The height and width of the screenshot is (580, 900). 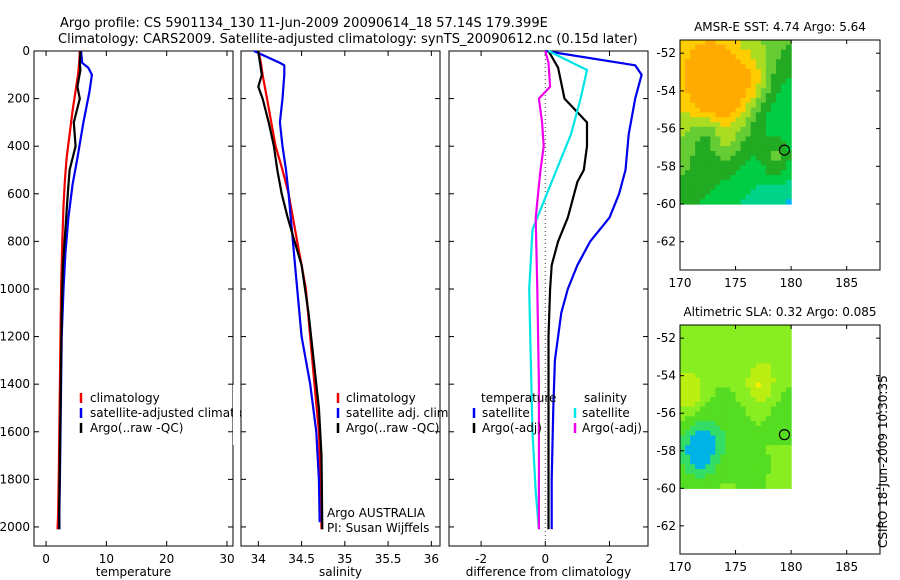 What do you see at coordinates (287, 286) in the screenshot?
I see `series-line` at bounding box center [287, 286].